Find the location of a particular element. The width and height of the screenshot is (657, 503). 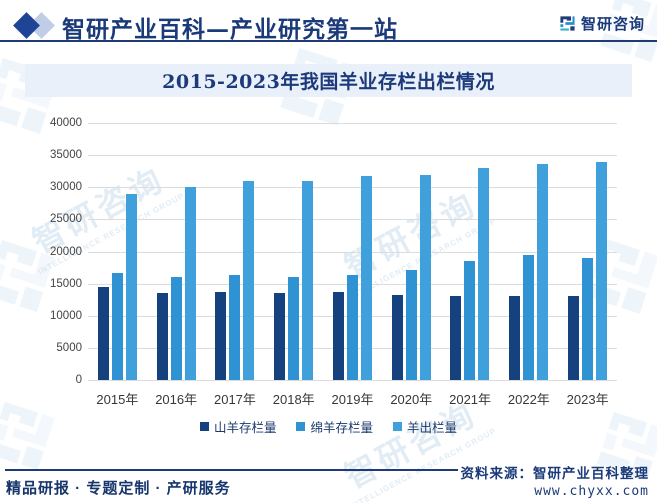

company-logo-text: 智研咨询 is located at coordinates (612, 24).